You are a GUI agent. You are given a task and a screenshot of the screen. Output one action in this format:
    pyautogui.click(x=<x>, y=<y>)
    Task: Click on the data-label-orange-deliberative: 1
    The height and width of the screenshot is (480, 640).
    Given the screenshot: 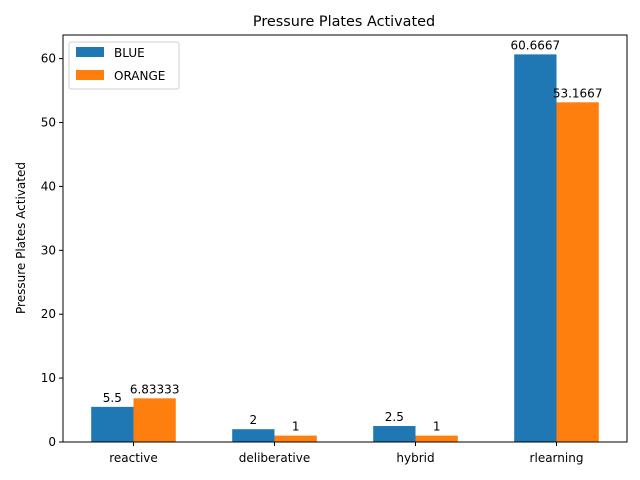 What is the action you would take?
    pyautogui.click(x=296, y=427)
    